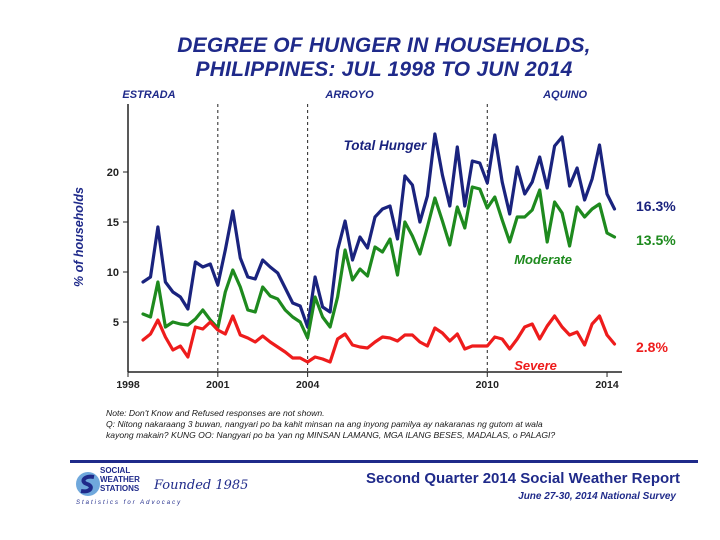  What do you see at coordinates (607, 385) in the screenshot?
I see `x-tick-label: 2014` at bounding box center [607, 385].